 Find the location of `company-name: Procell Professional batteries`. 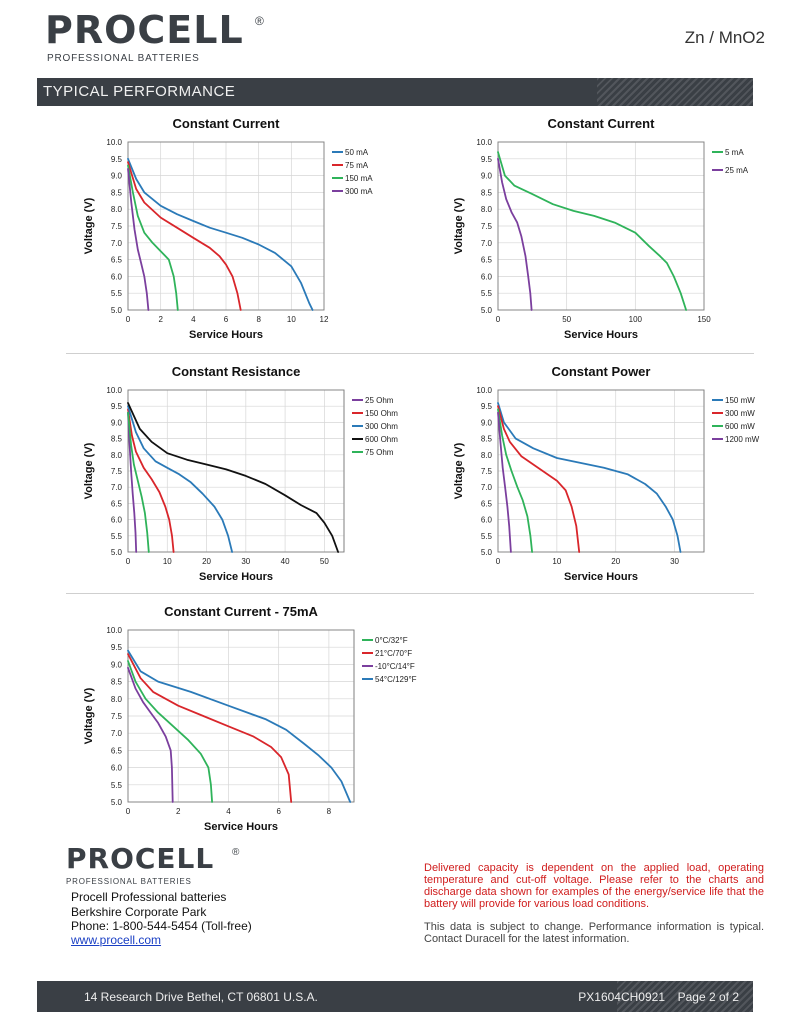

company-name: Procell Professional batteries is located at coordinates (149, 897).